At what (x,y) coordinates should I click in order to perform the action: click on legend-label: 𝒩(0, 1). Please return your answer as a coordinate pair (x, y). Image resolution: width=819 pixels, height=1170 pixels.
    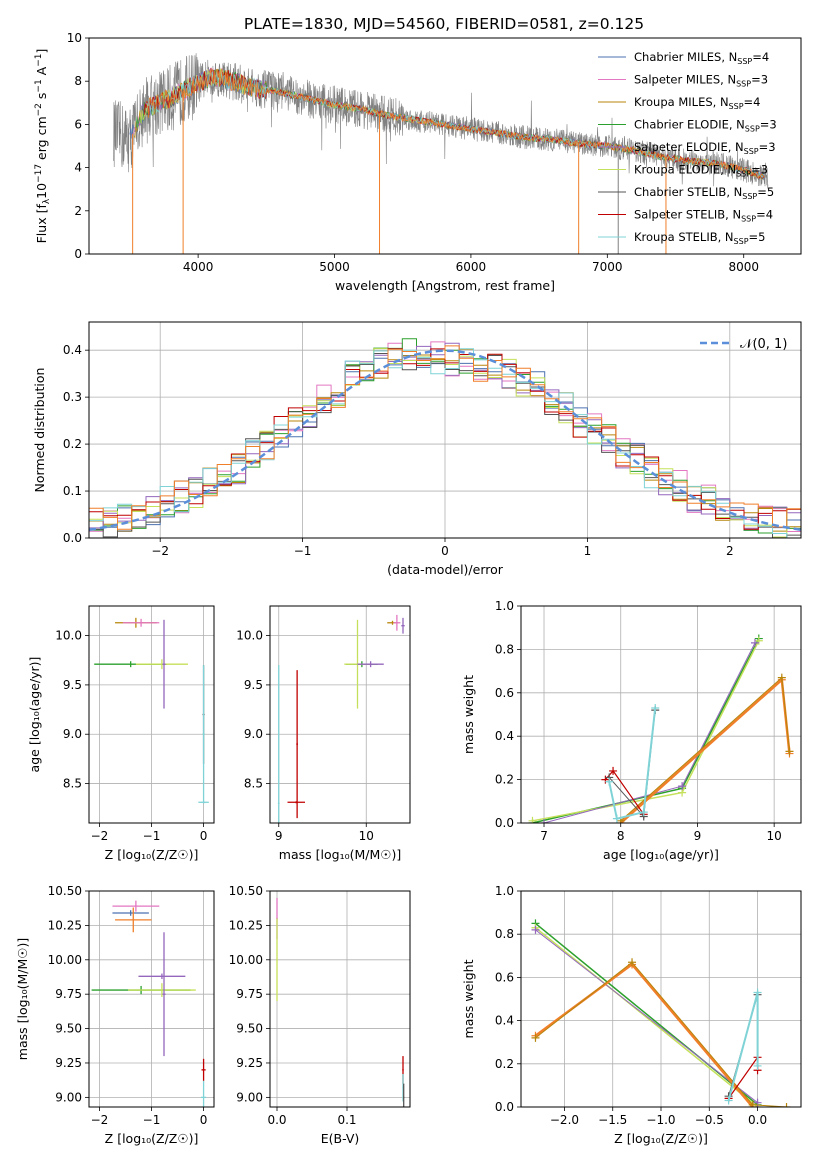
    Looking at the image, I should click on (763, 344).